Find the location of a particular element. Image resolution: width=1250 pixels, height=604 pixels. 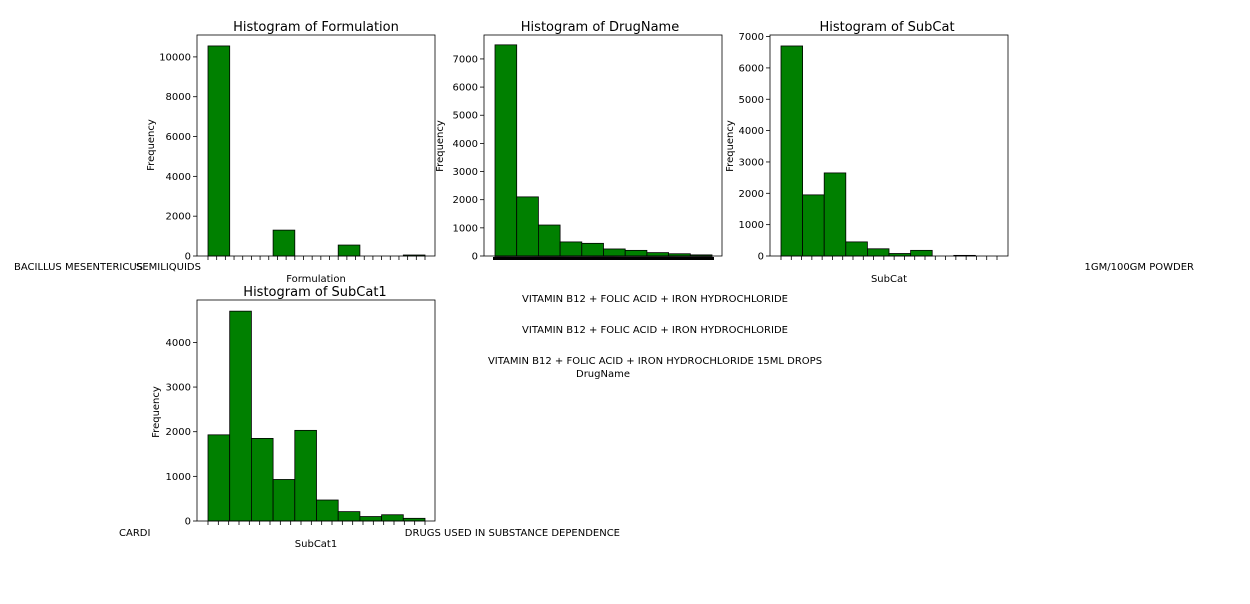

x-tick-label-overflow-right: DRUGS USED IN SUBSTANCE DEPENDENCE is located at coordinates (512, 533).